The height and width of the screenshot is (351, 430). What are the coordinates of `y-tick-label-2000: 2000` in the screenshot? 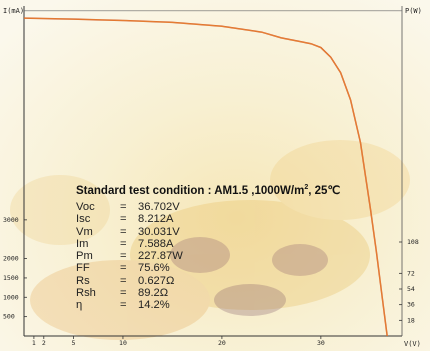 It's located at (11, 259).